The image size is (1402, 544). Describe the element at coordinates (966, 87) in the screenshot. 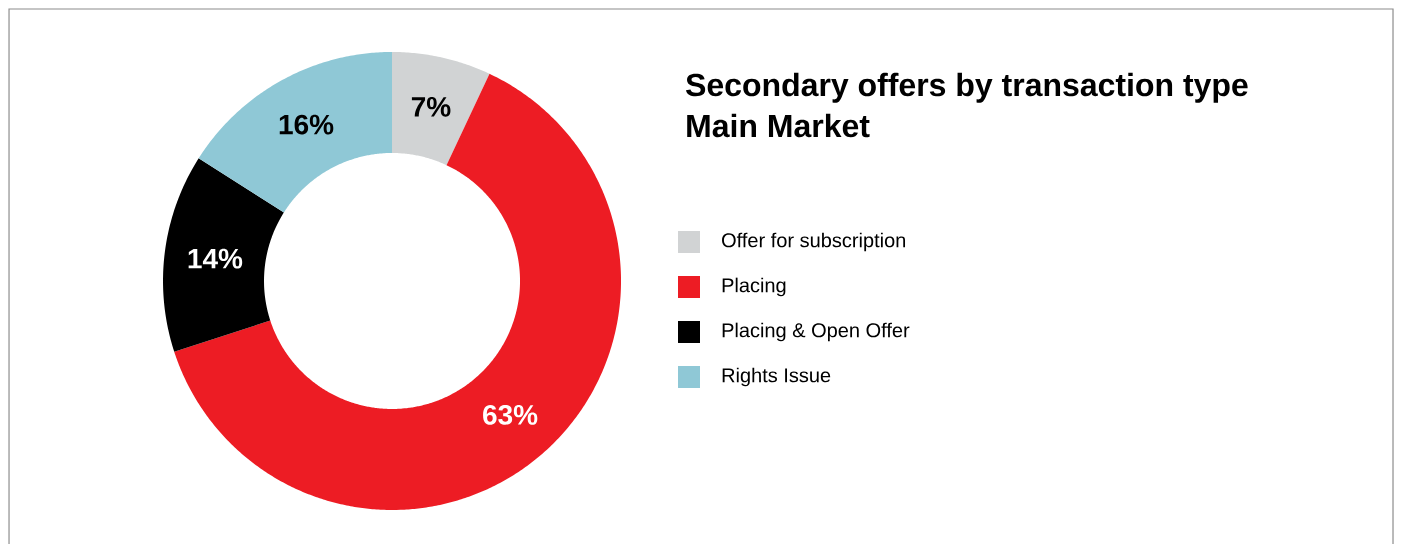

I see `text: Secondary offers by transaction type` at that location.